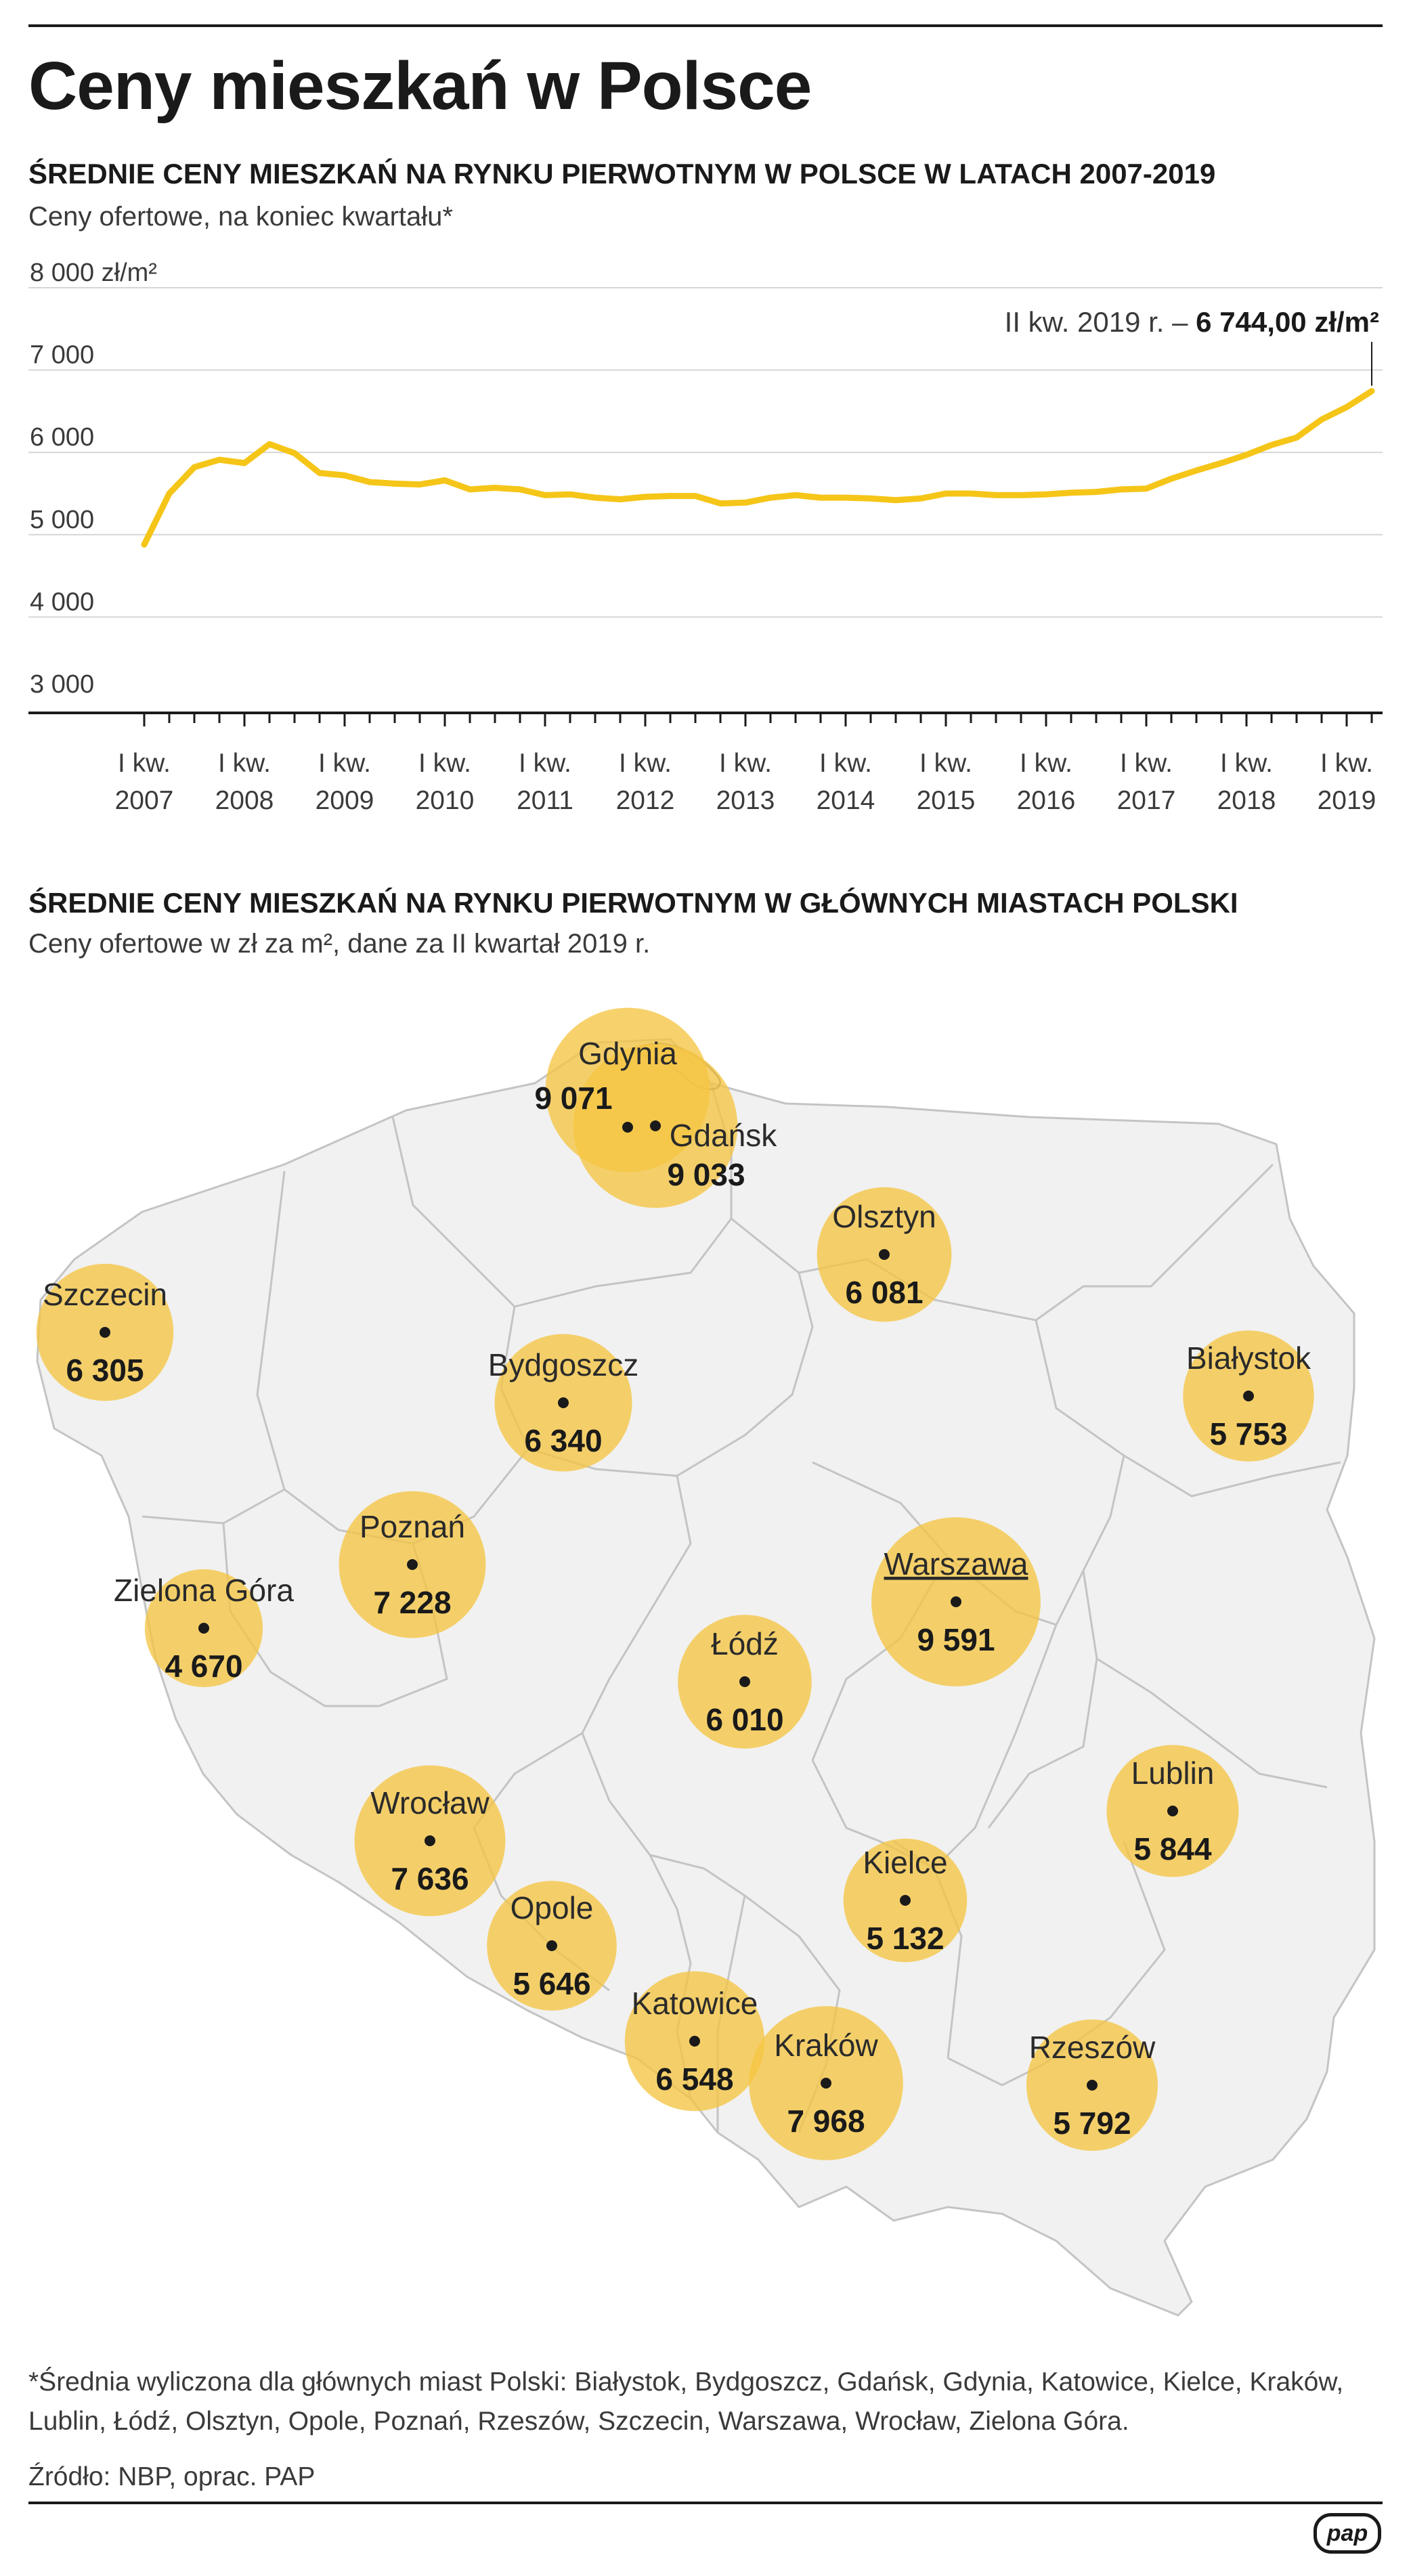  Describe the element at coordinates (545, 800) in the screenshot. I see `x-tick-label-year: 2011` at that location.